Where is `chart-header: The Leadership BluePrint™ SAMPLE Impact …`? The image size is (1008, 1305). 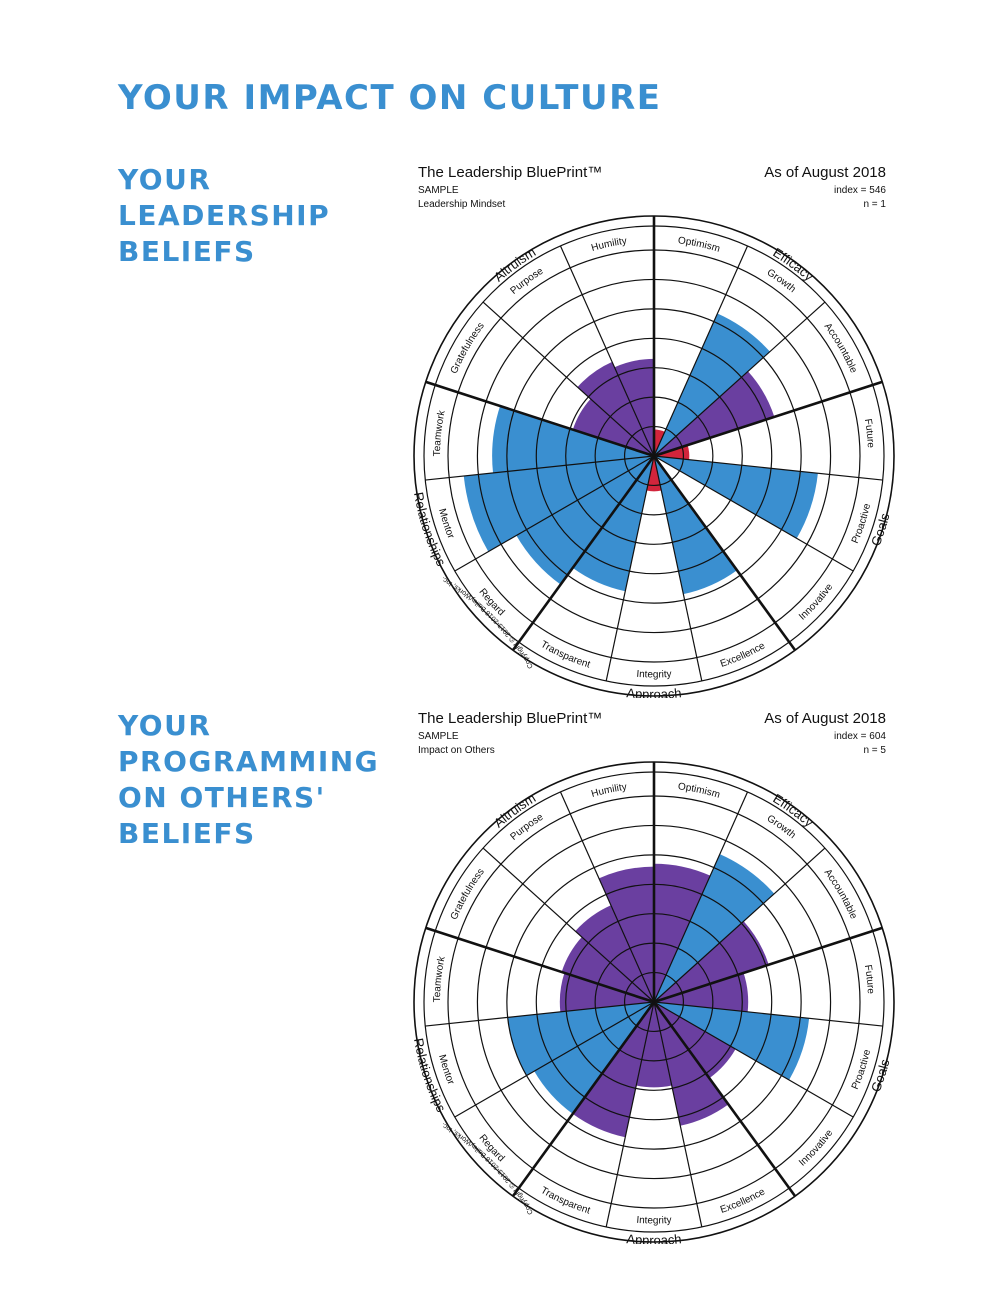 chart-header: The Leadership BluePrint™ SAMPLE Impact … is located at coordinates (653, 735).